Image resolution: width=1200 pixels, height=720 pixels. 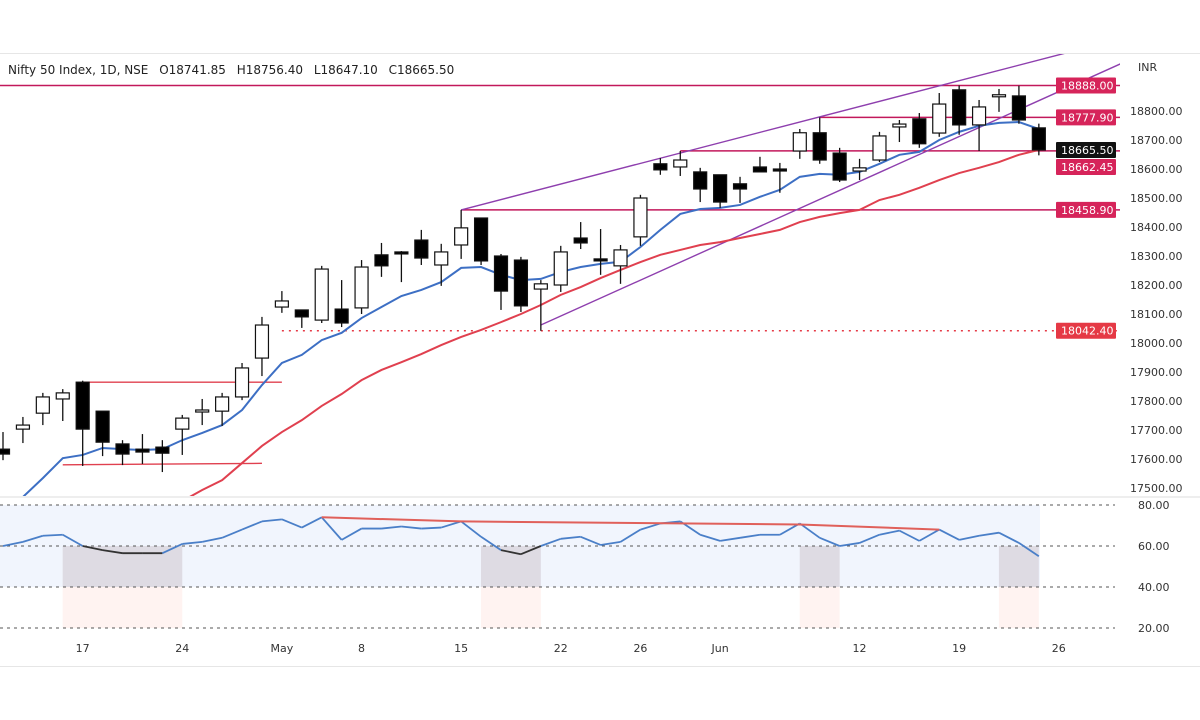 I want to click on rsi-axis-tick: 20.00, so click(x=1154, y=628).